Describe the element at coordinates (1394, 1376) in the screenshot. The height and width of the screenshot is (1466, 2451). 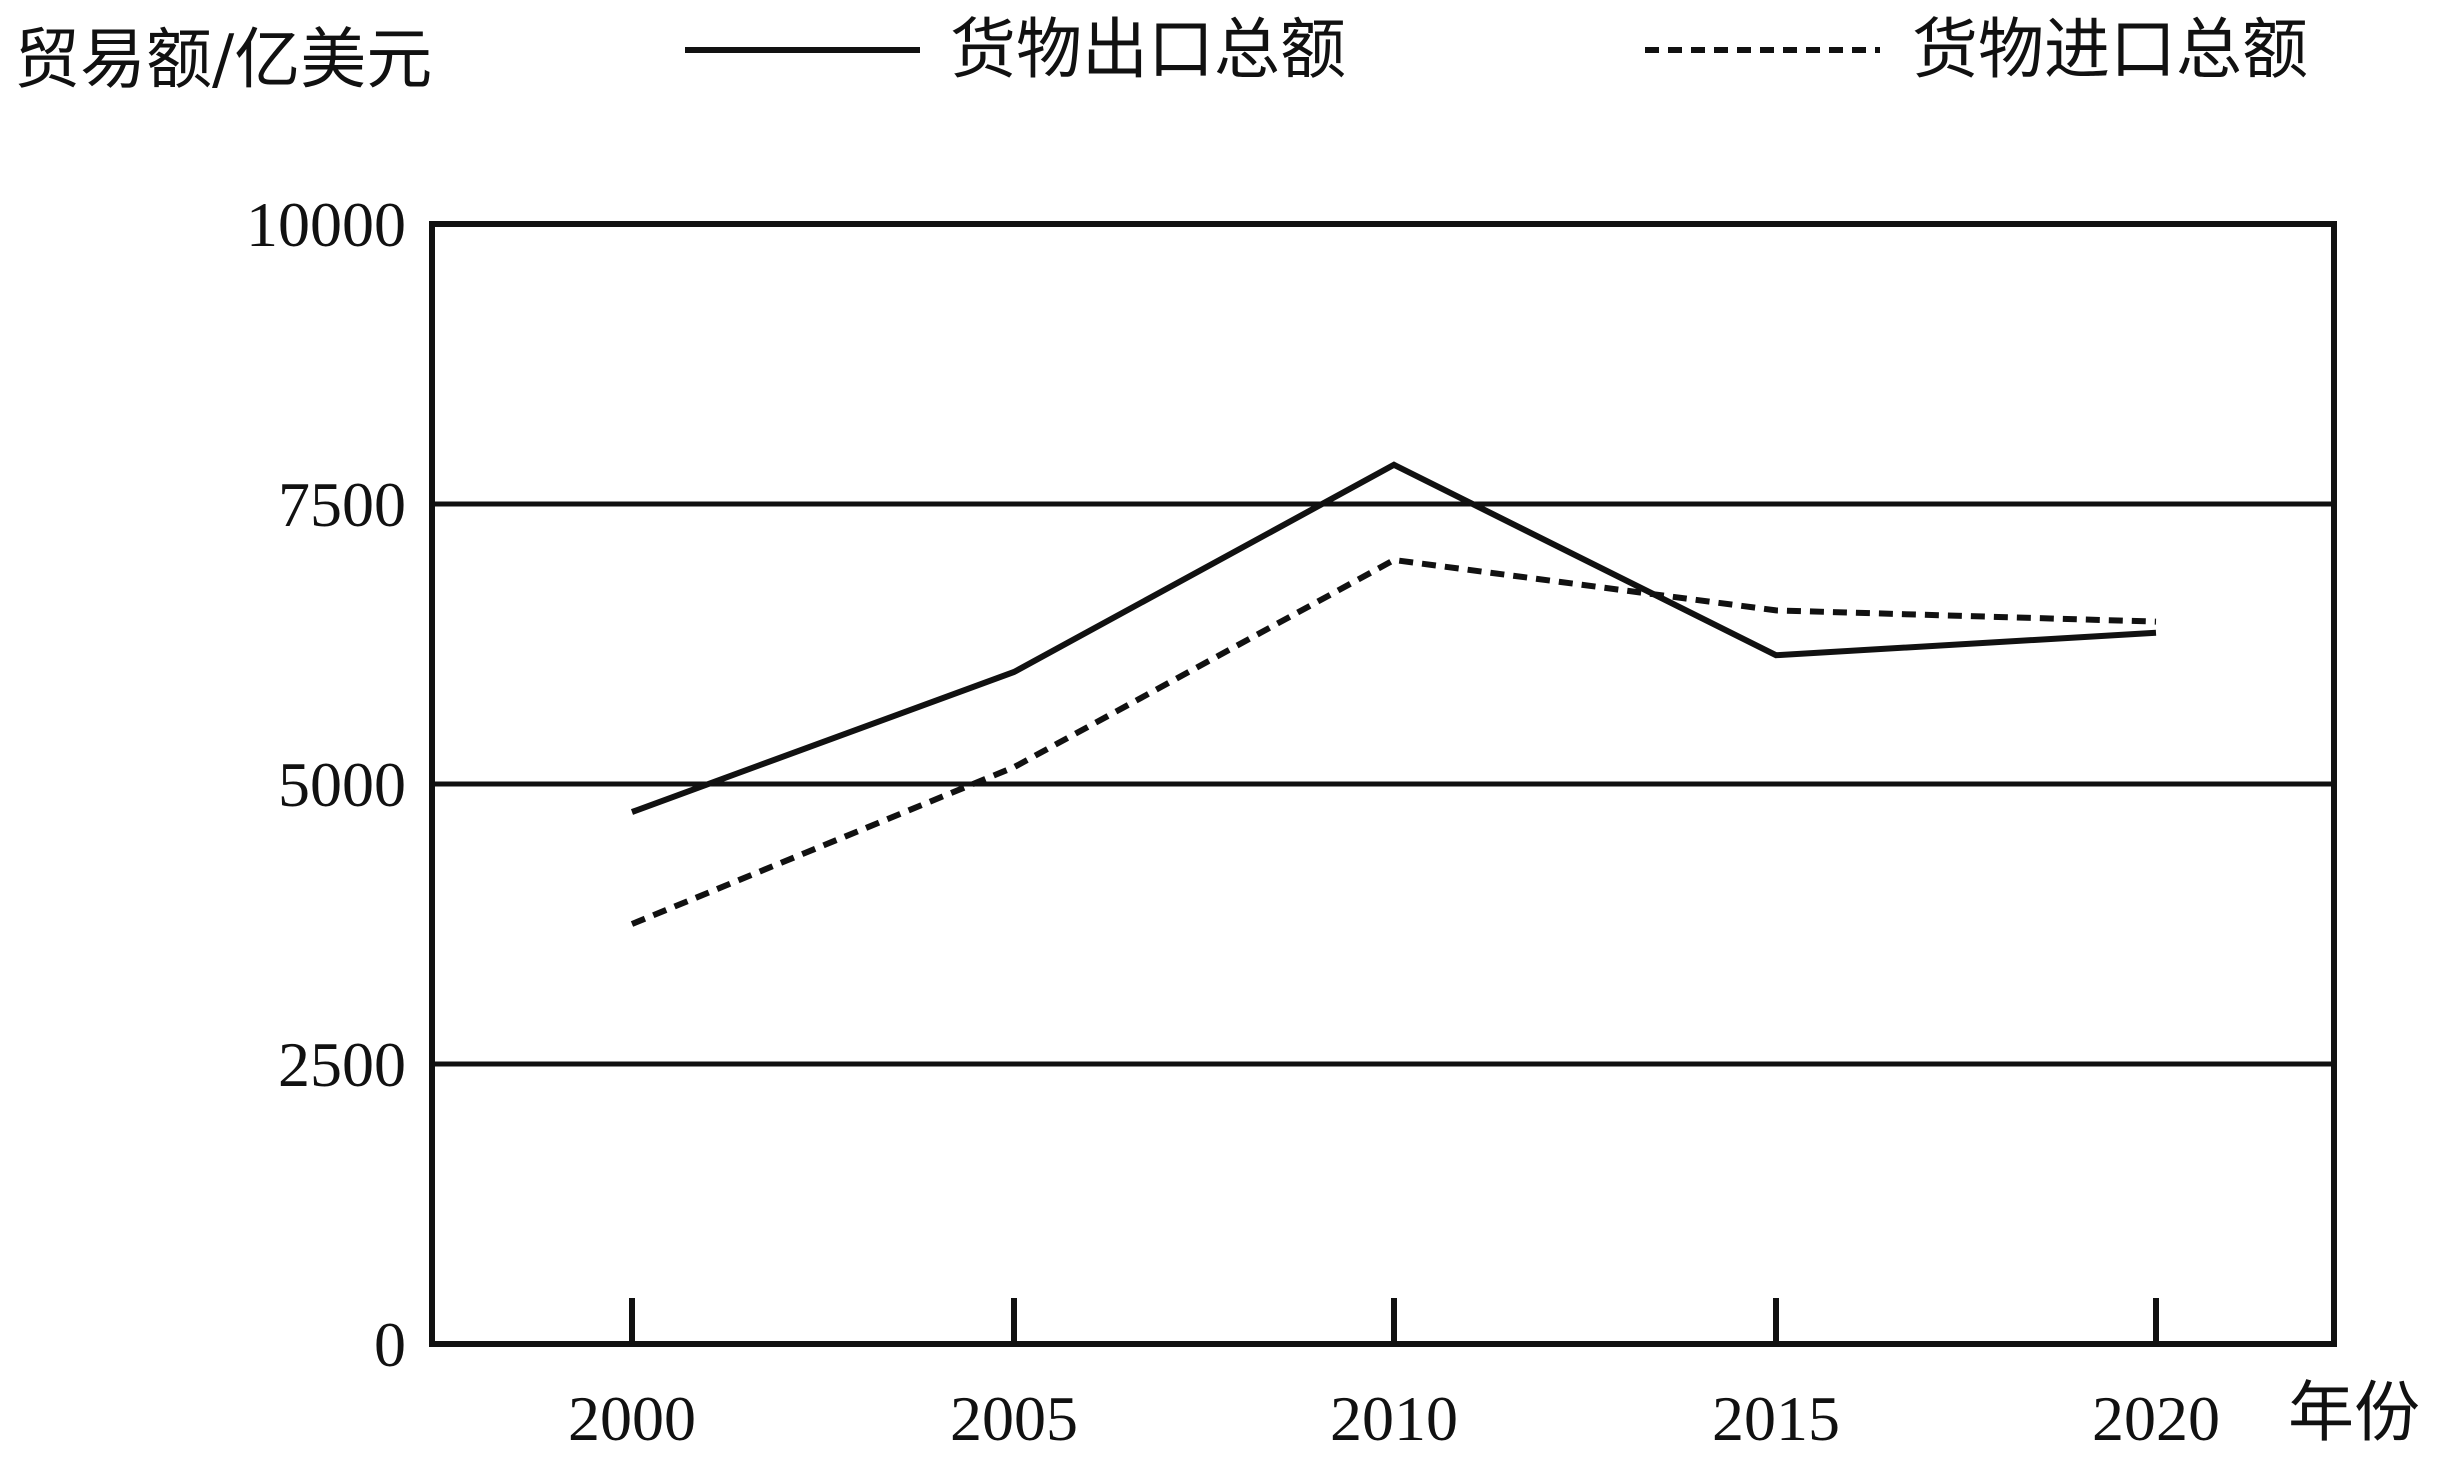
I see `x-ticks: 2000 2005 2010 2015 2020` at that location.